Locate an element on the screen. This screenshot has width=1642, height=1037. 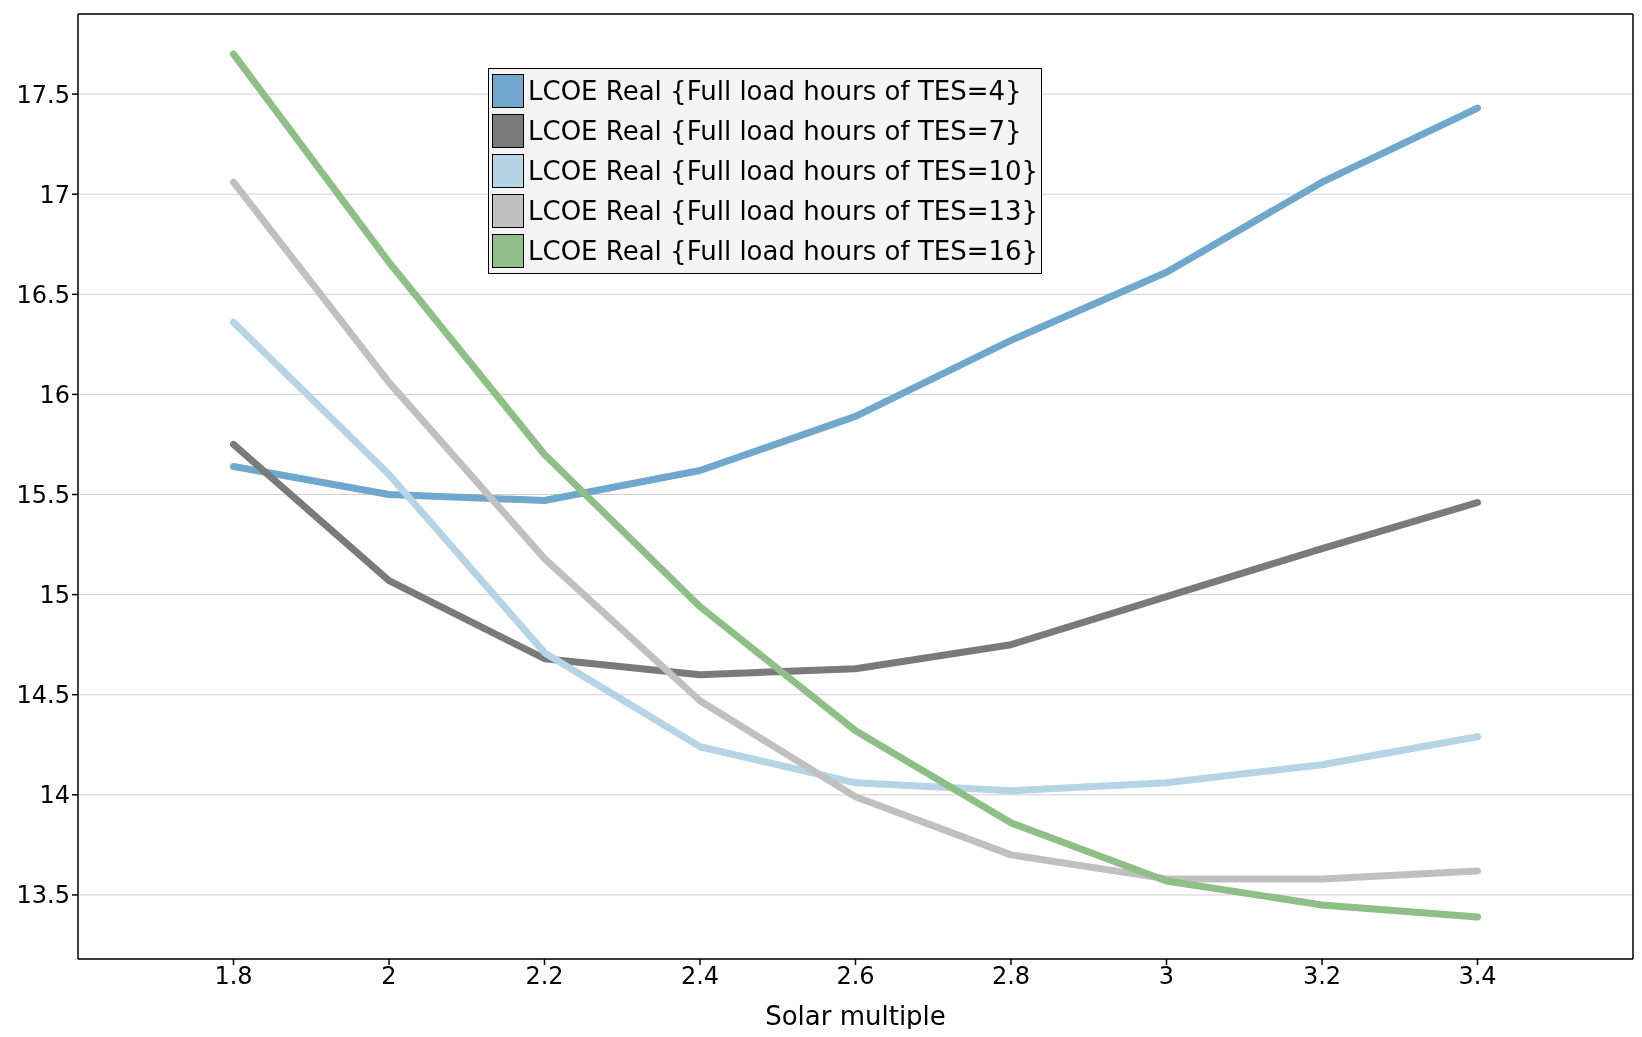
y-tick-label: 17.5 is located at coordinates (43, 94).